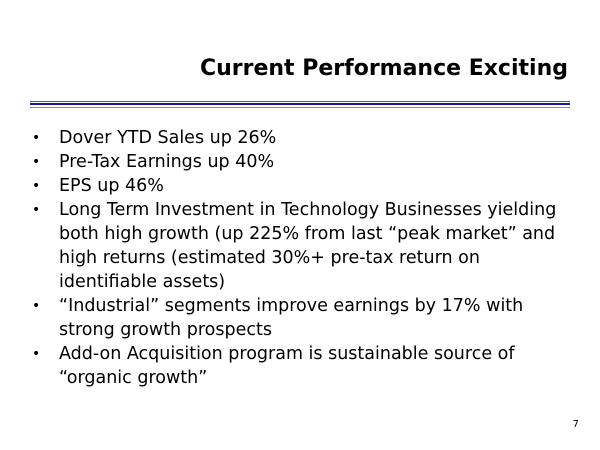 This screenshot has width=600, height=450. Describe the element at coordinates (111, 186) in the screenshot. I see `bullet-text: EPS up 46%` at that location.